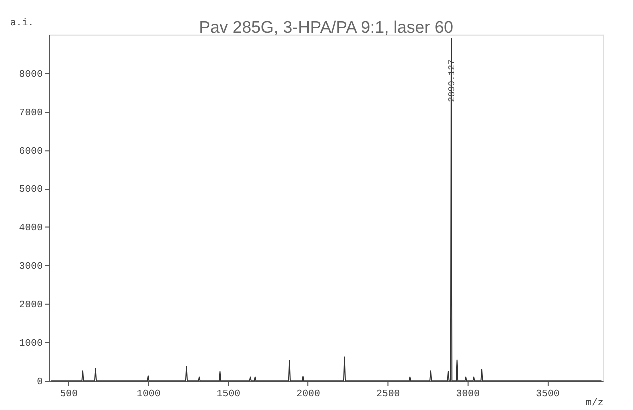 The width and height of the screenshot is (633, 410). What do you see at coordinates (31, 228) in the screenshot?
I see `y-tick-label: 4000` at bounding box center [31, 228].